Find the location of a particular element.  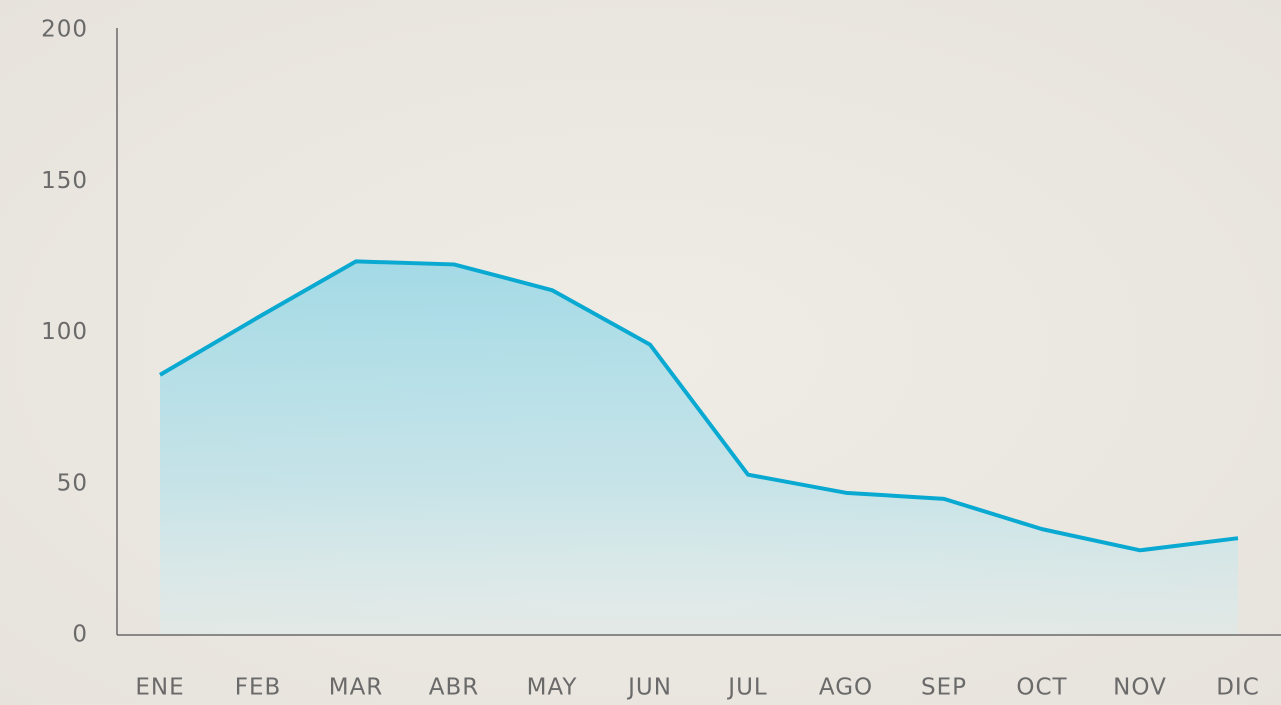

x-tick-label: DIC is located at coordinates (1238, 688).